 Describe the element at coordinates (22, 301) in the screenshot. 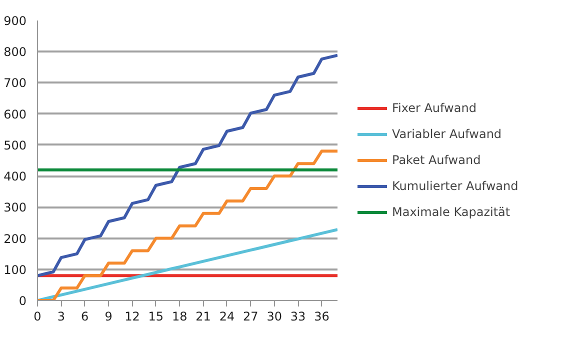

I see `y-tick-label: 0` at that location.